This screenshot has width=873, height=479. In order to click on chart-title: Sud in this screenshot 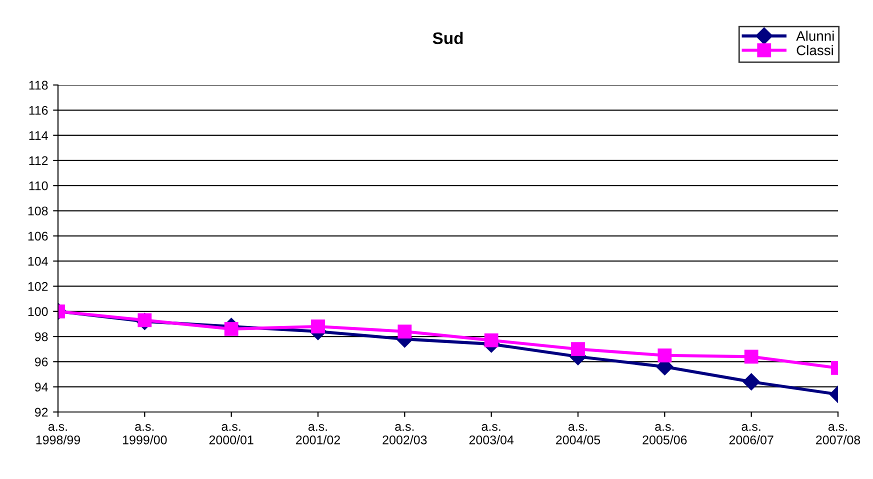, I will do `click(447, 38)`.